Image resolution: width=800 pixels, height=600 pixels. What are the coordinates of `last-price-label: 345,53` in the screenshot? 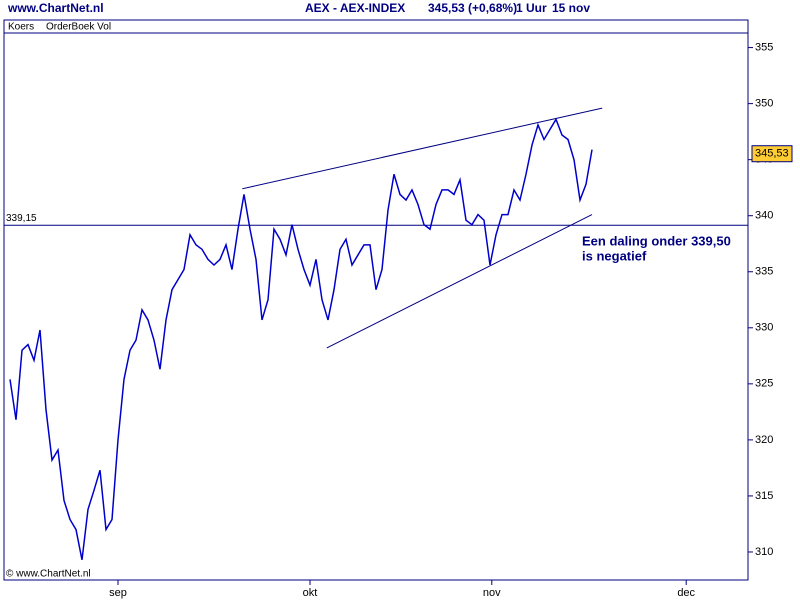 It's located at (772, 154).